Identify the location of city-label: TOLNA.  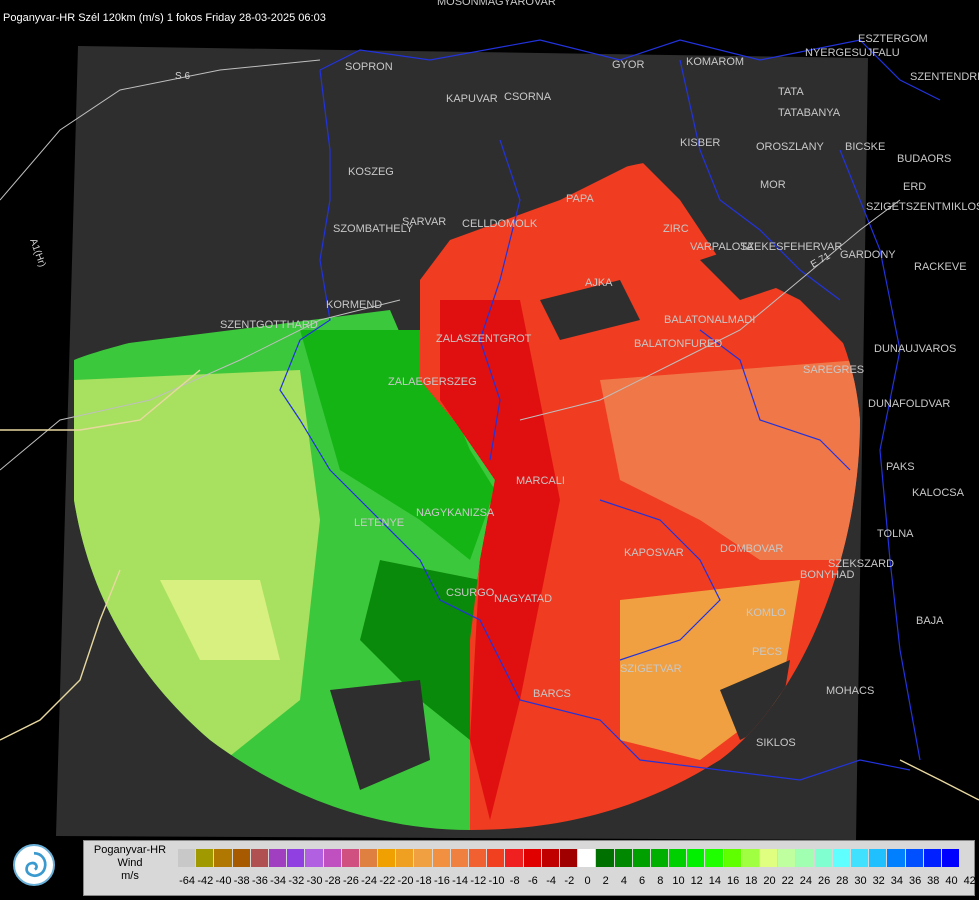
(895, 534).